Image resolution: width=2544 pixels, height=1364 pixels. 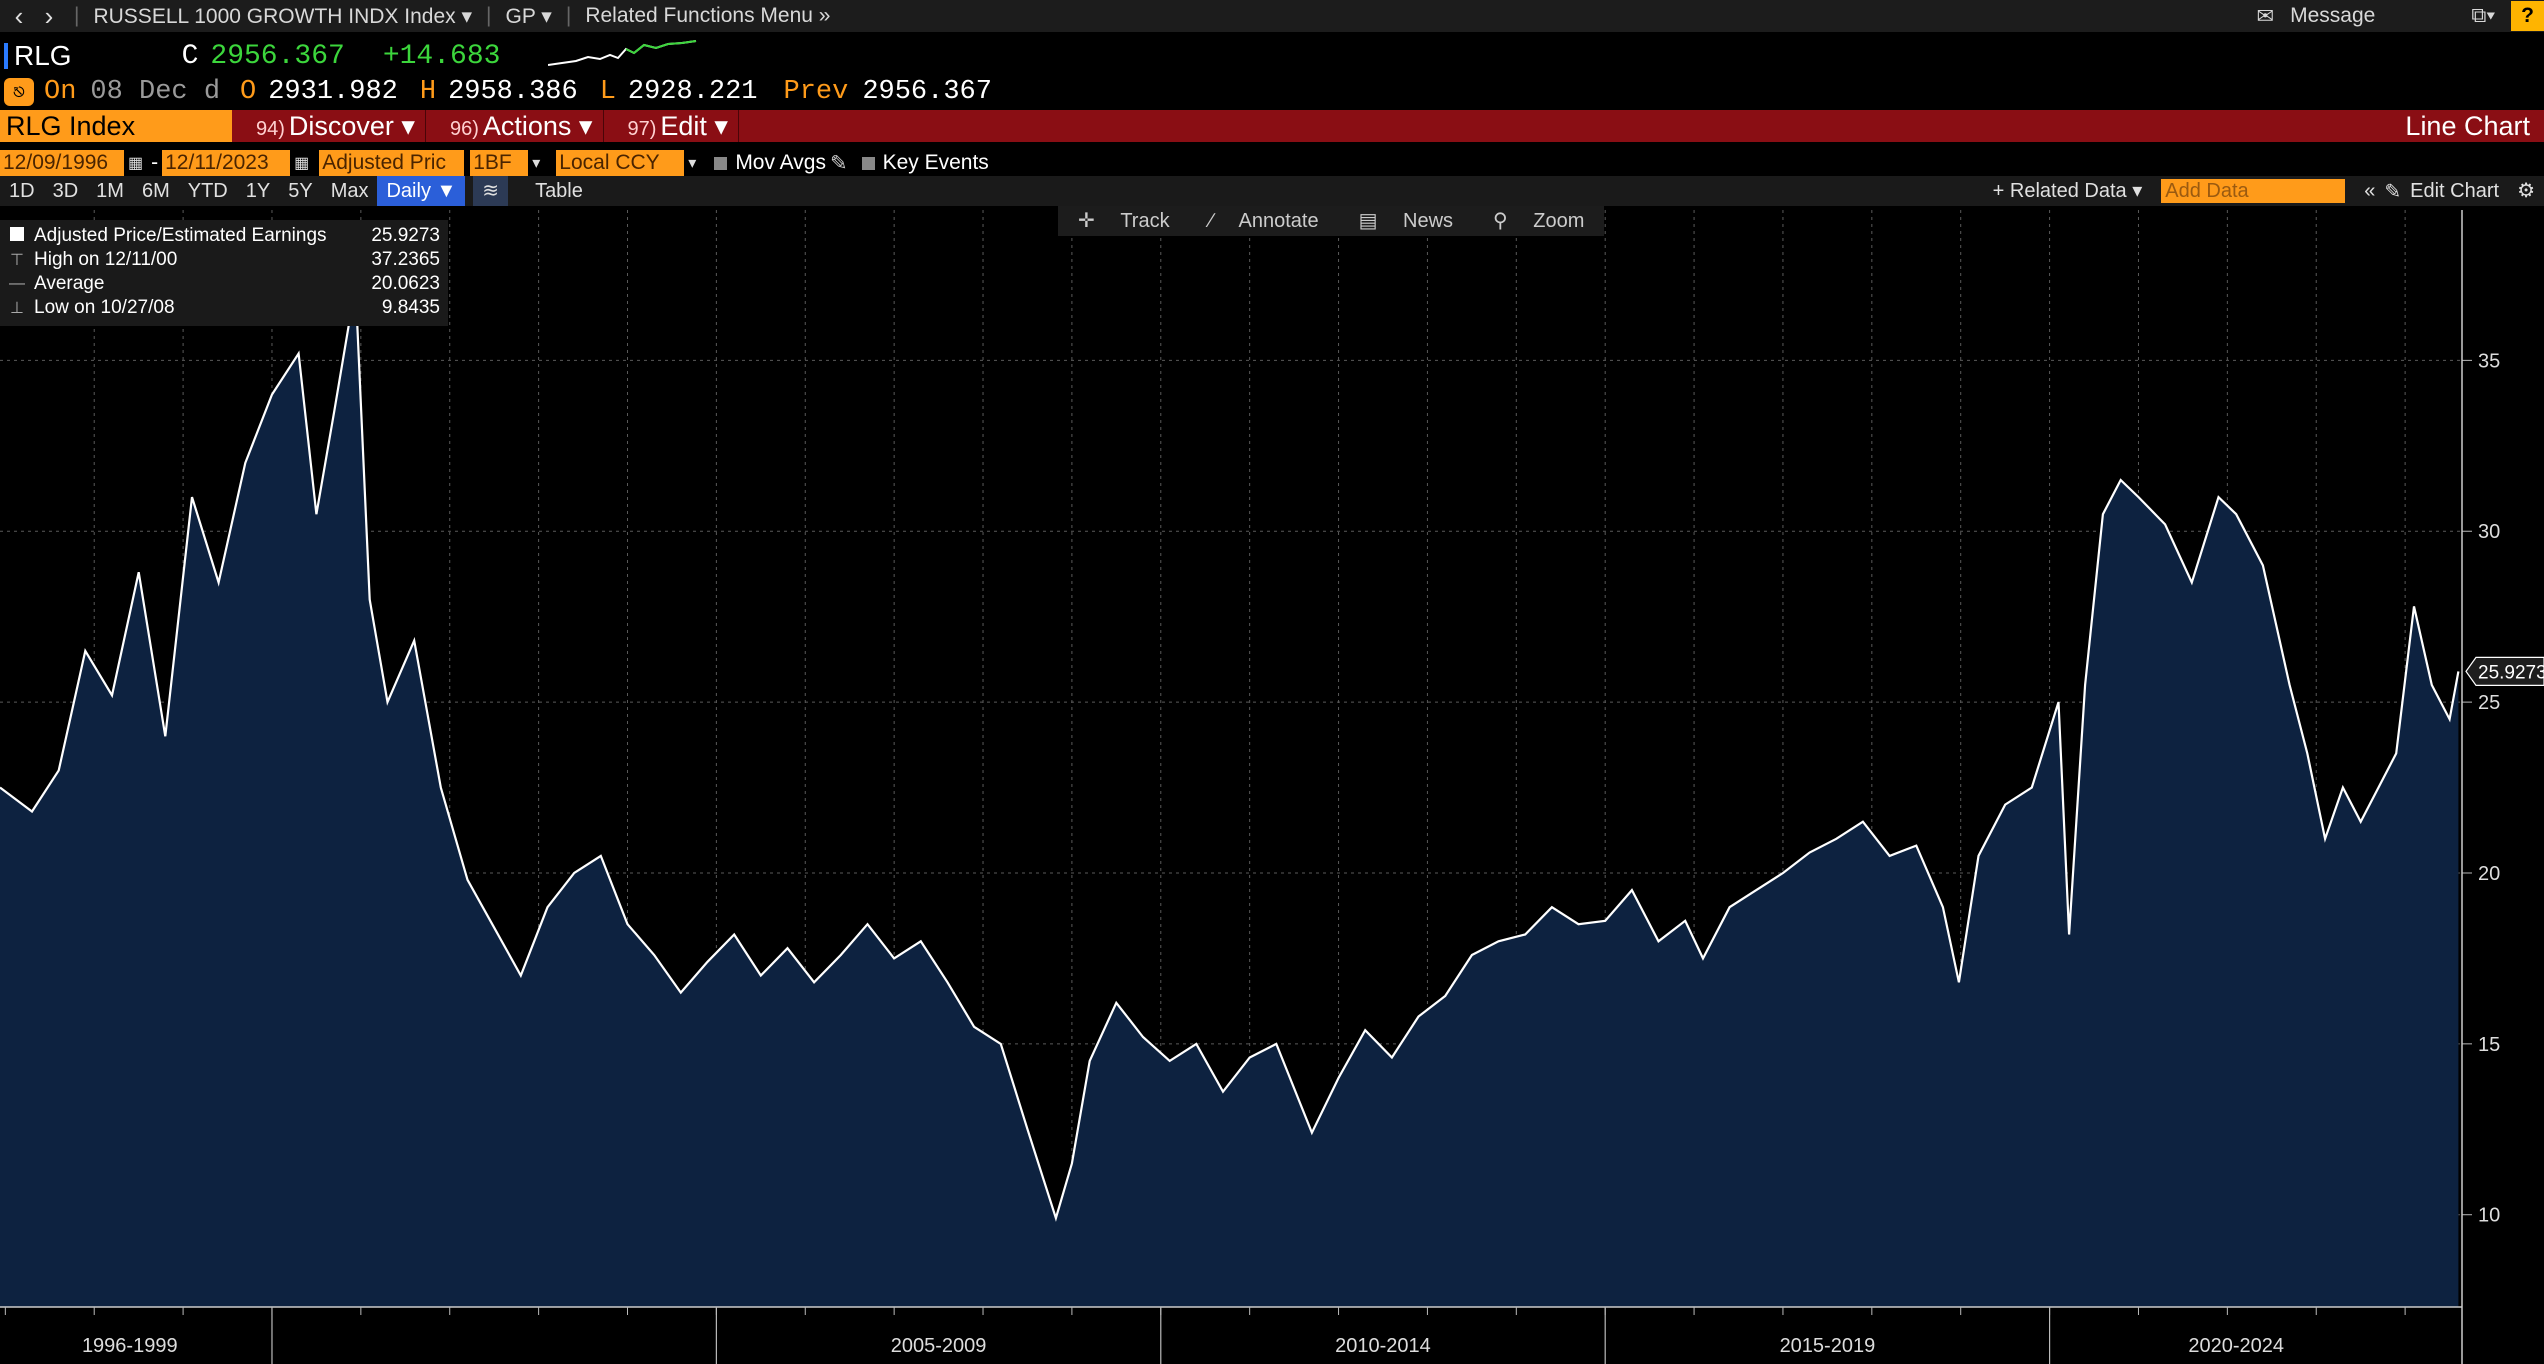 I want to click on security-menu: RUSSELL 1000 GROWTH INDX Index ▾, so click(x=283, y=16).